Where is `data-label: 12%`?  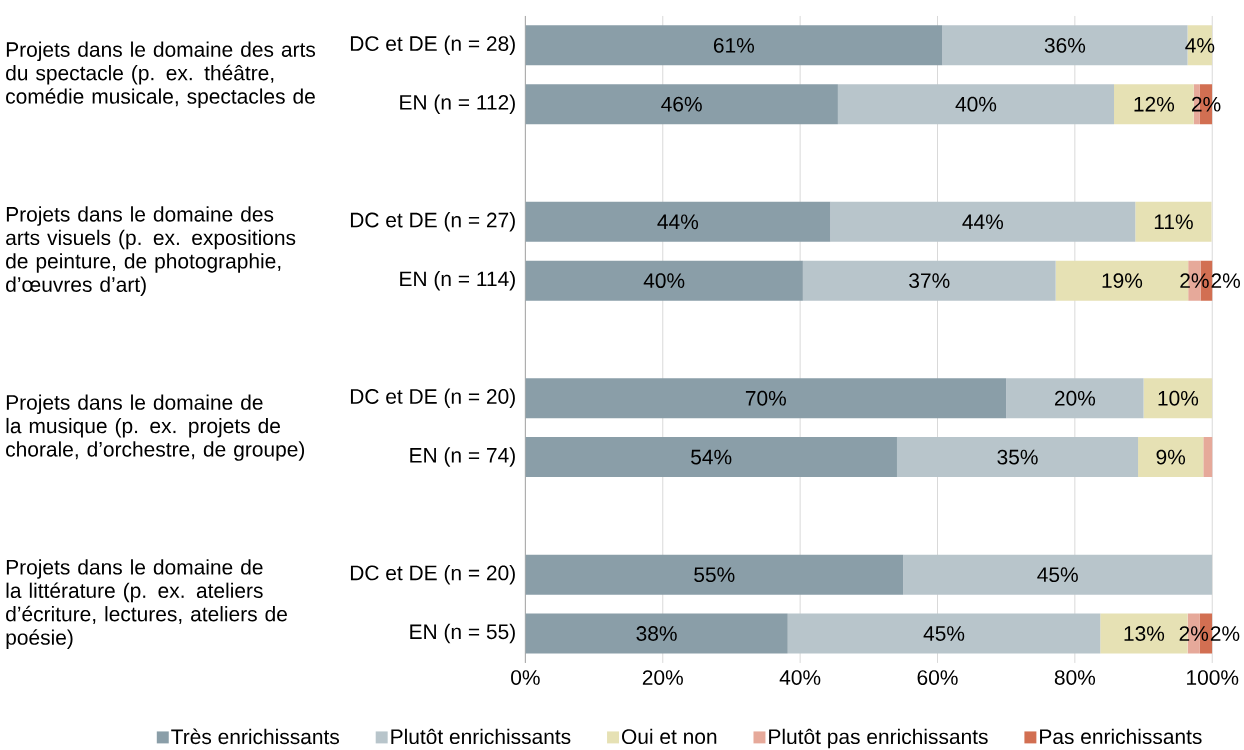 data-label: 12% is located at coordinates (1154, 104).